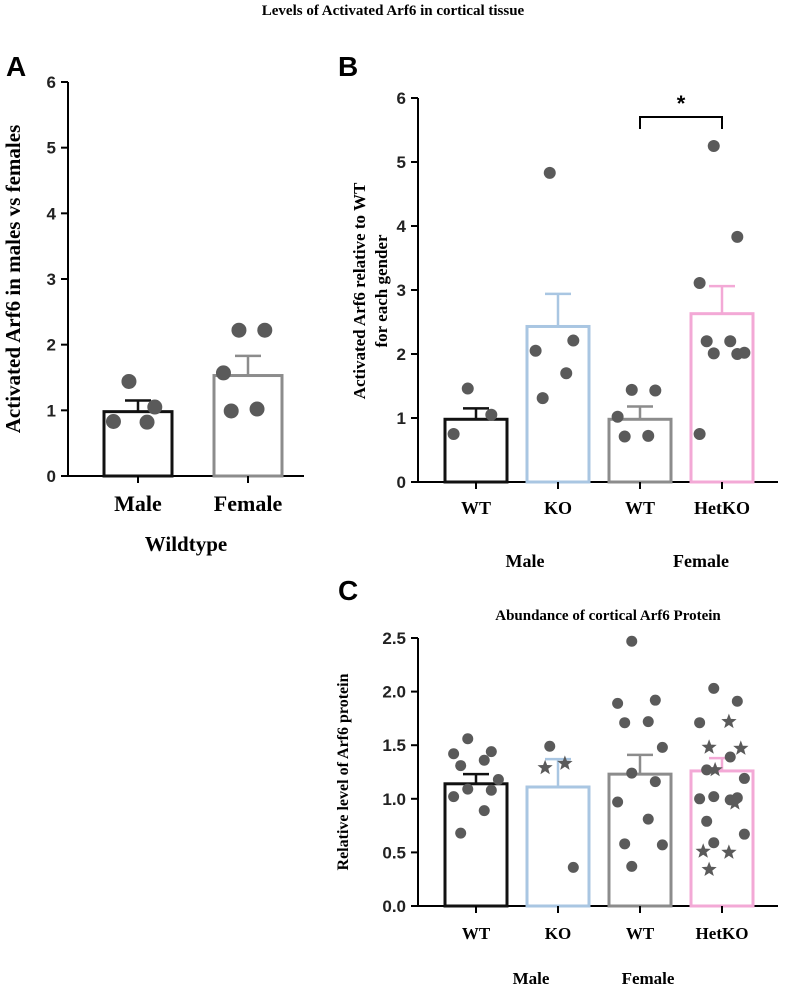 The height and width of the screenshot is (987, 802). I want to click on y-axis-label-line2: for each gender, so click(381, 290).